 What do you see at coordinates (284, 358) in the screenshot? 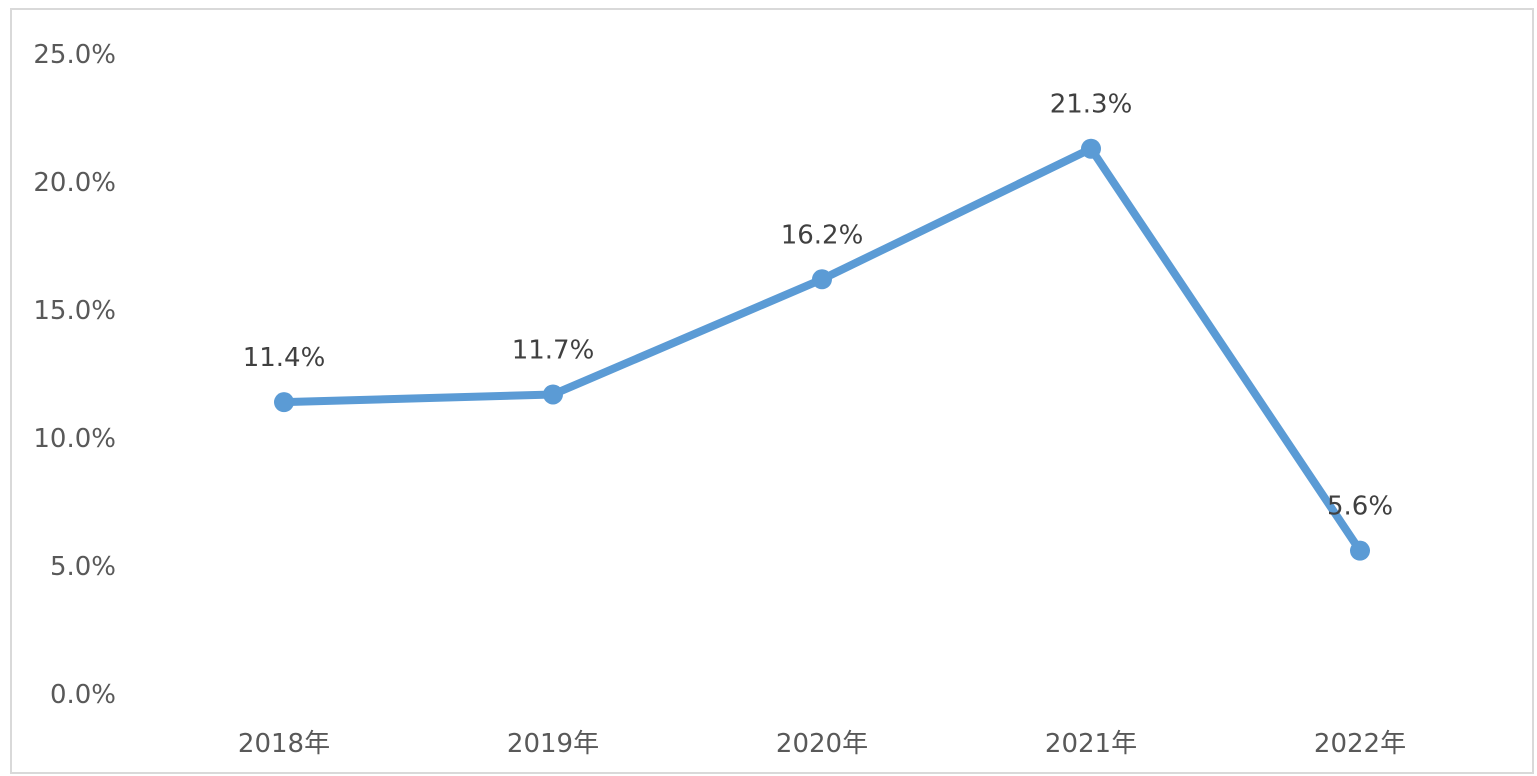
I see `data-label: 11.4%` at bounding box center [284, 358].